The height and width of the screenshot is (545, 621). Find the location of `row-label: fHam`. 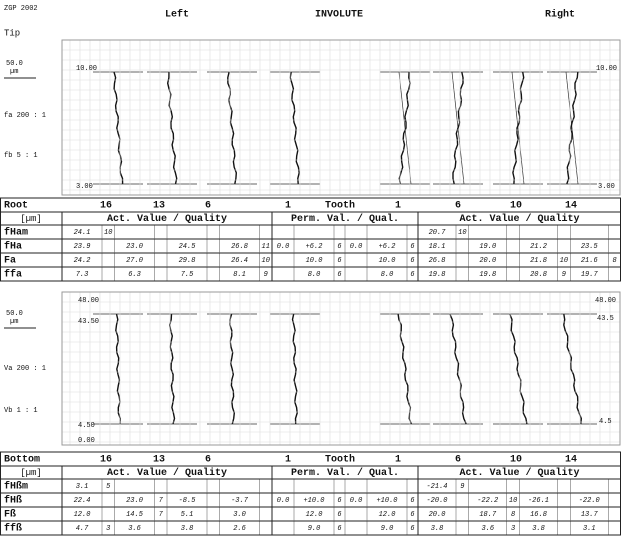

row-label: fHam is located at coordinates (16, 233).